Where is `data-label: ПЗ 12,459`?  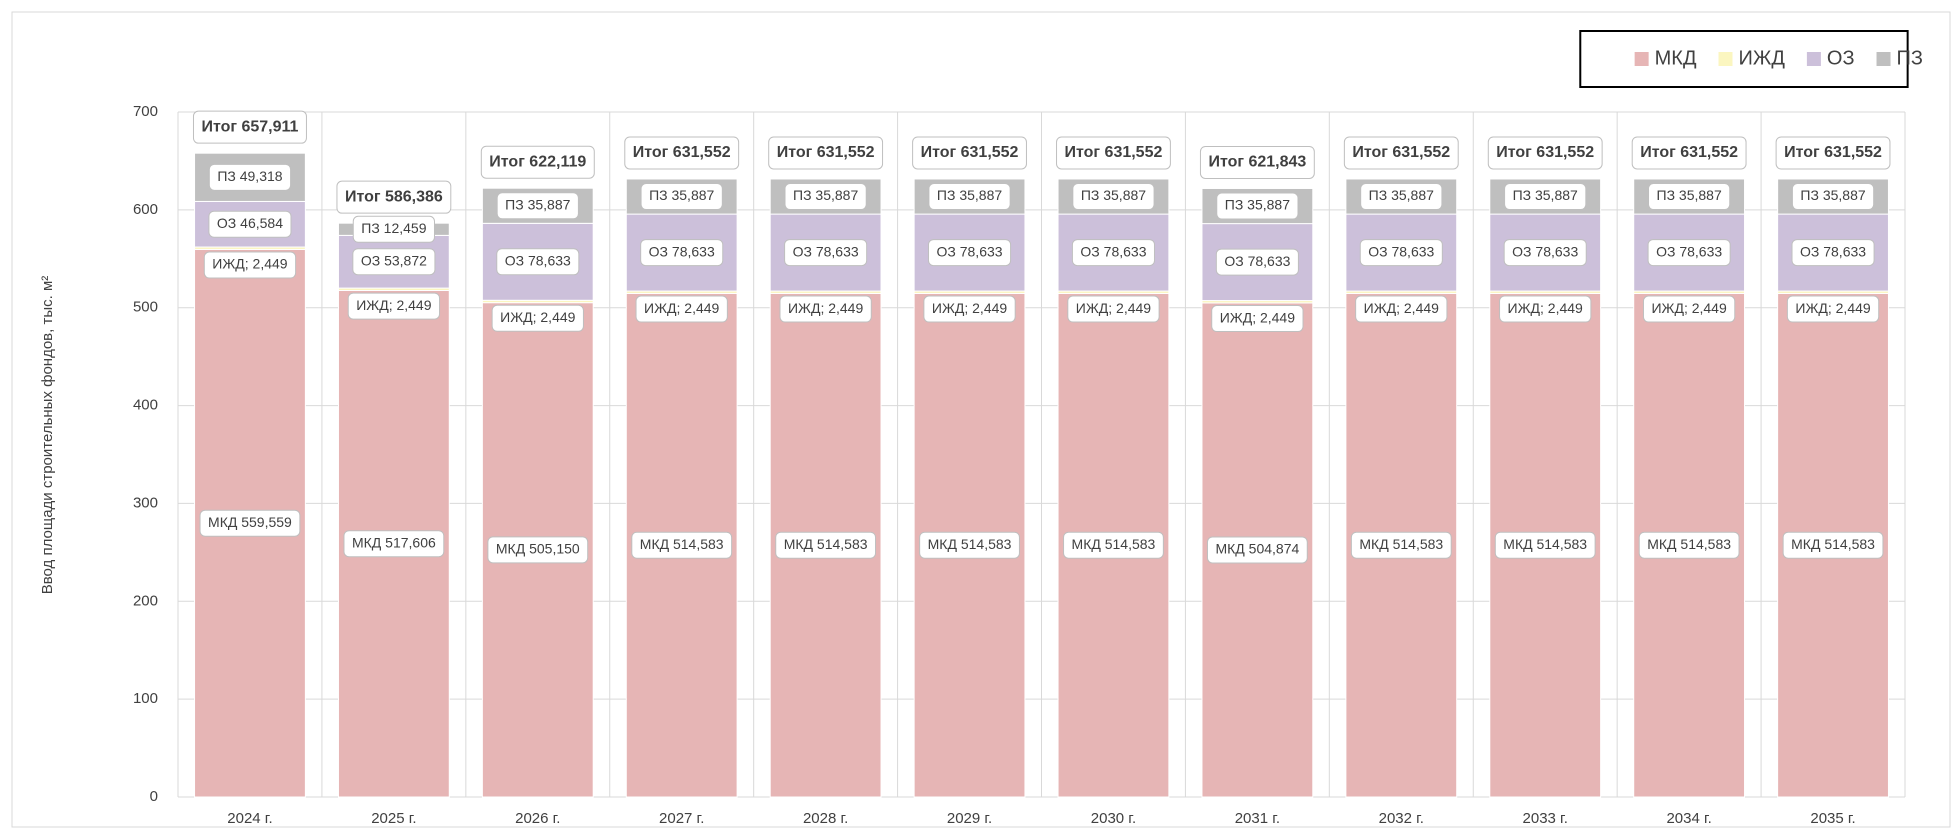
data-label: ПЗ 12,459 is located at coordinates (393, 229).